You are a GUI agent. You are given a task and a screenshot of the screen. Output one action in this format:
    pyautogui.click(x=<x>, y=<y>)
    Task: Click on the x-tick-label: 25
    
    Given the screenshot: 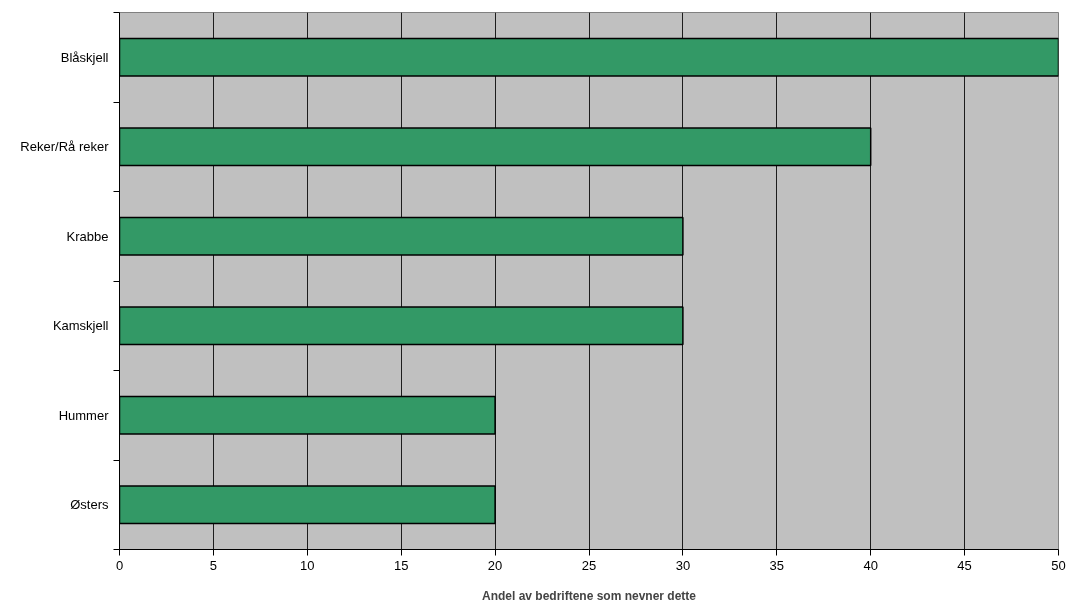 What is the action you would take?
    pyautogui.click(x=589, y=565)
    